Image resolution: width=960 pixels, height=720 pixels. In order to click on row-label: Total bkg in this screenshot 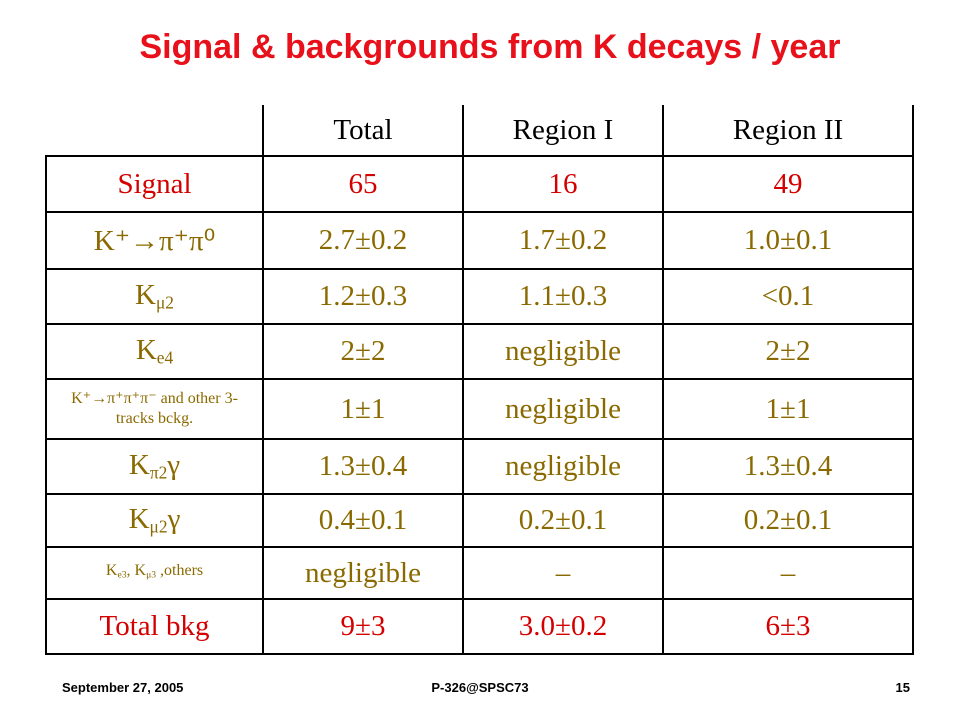, I will do `click(154, 626)`.